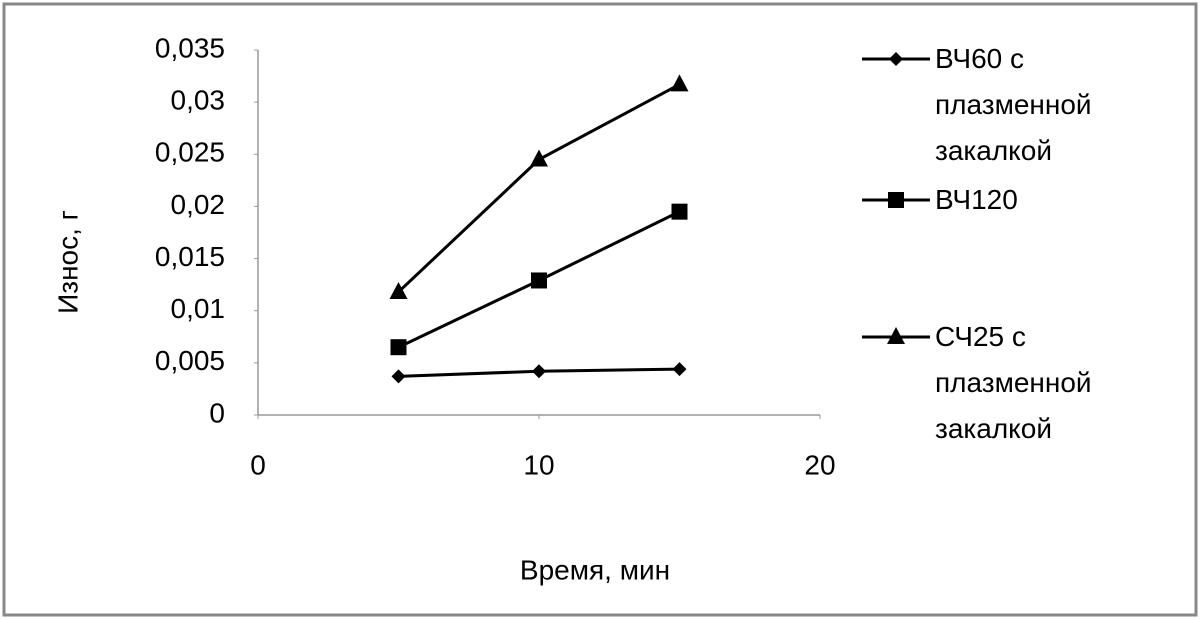 This screenshot has width=1200, height=619. Describe the element at coordinates (190, 47) in the screenshot. I see `y-tick-label: 0,035` at that location.